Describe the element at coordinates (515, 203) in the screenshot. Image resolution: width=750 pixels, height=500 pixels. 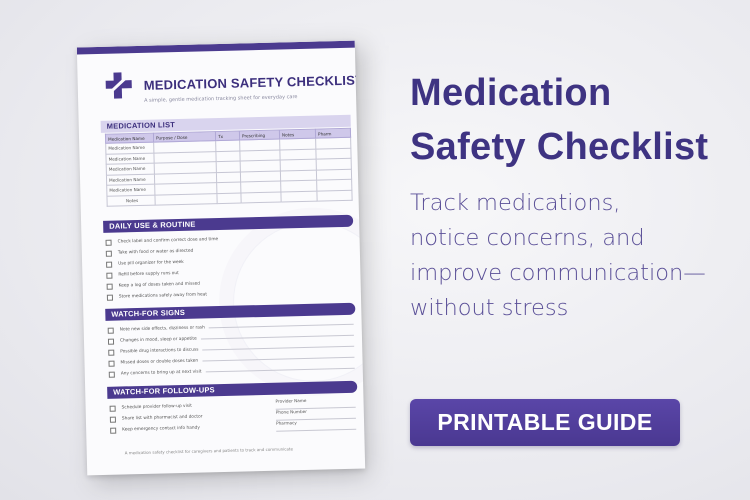
I see `hero-subtitle-line: Track medications,` at that location.